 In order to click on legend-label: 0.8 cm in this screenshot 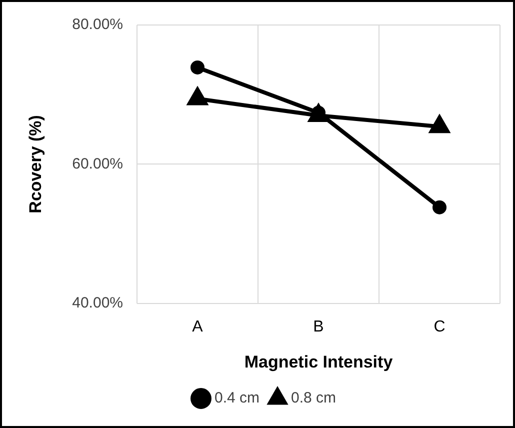, I will do `click(313, 398)`.